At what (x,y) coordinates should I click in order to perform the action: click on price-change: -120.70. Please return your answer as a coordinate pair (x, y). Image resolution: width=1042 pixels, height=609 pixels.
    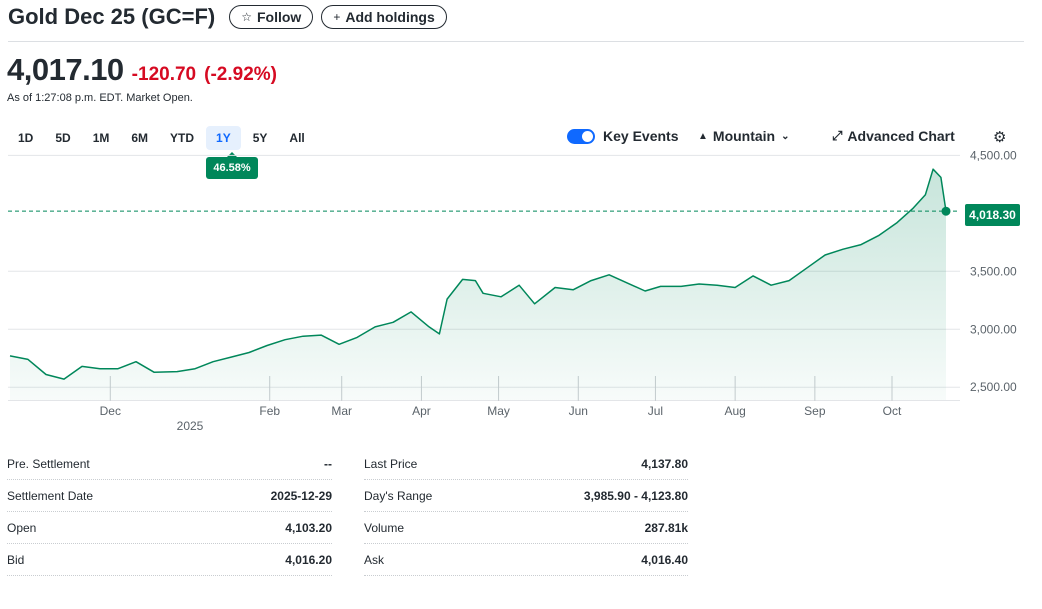
    Looking at the image, I should click on (164, 74).